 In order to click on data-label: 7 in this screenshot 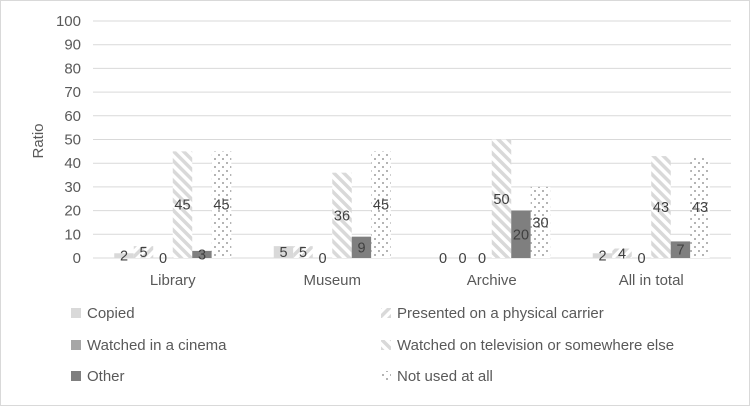, I will do `click(680, 251)`.